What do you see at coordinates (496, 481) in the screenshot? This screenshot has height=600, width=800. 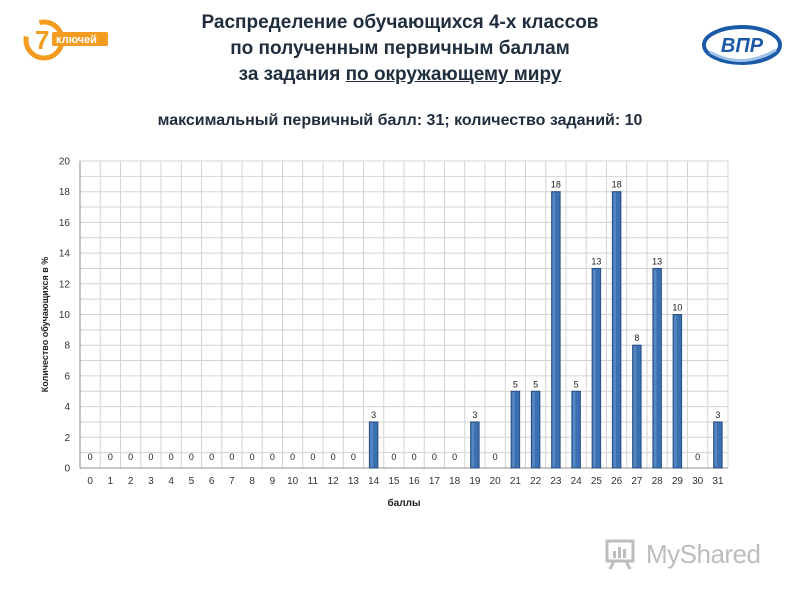 I see `x-tick-label: 20` at bounding box center [496, 481].